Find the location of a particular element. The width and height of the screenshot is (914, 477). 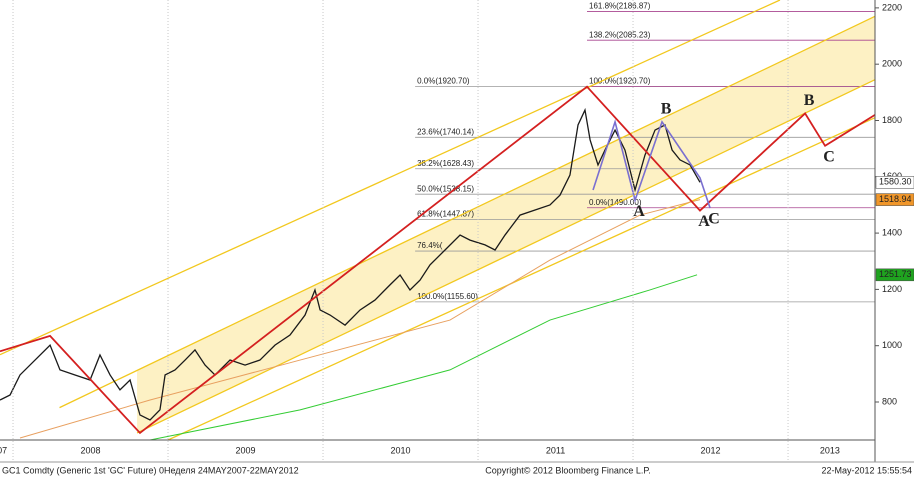

y-tick-label: 1400 is located at coordinates (892, 232).